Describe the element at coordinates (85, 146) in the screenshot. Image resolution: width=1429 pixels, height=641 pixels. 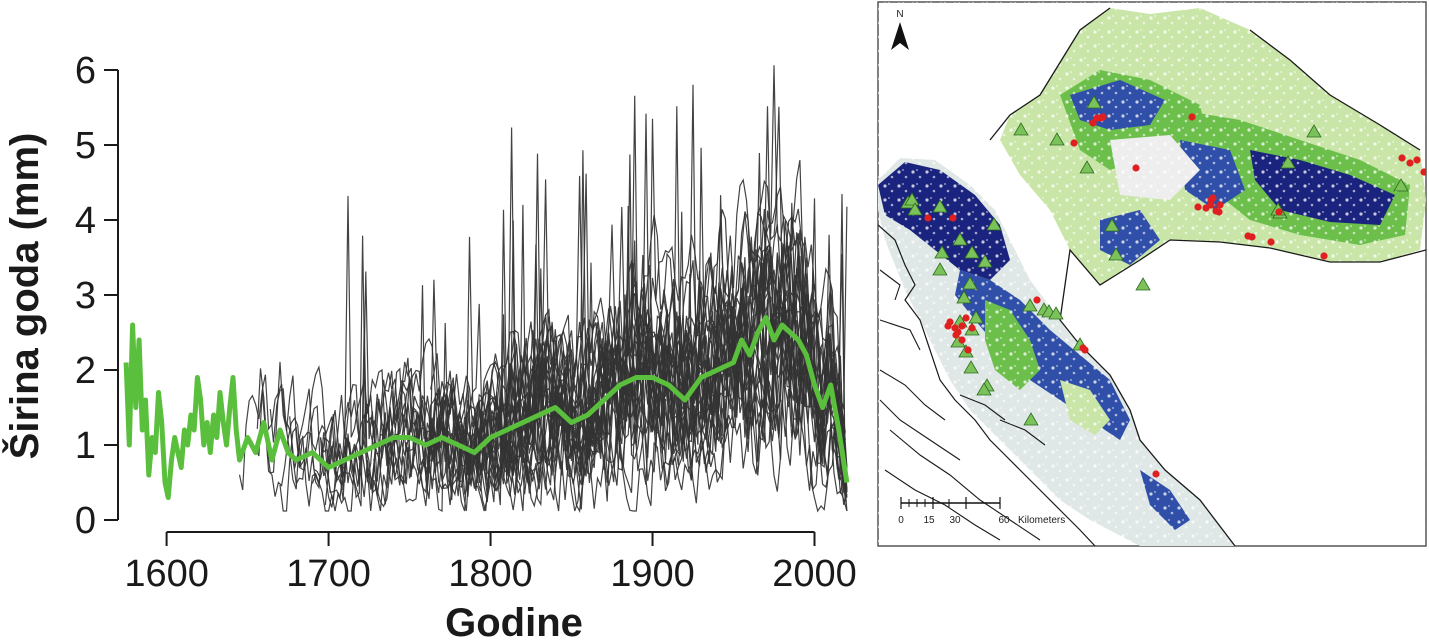
I see `y-tick-label: 5` at that location.